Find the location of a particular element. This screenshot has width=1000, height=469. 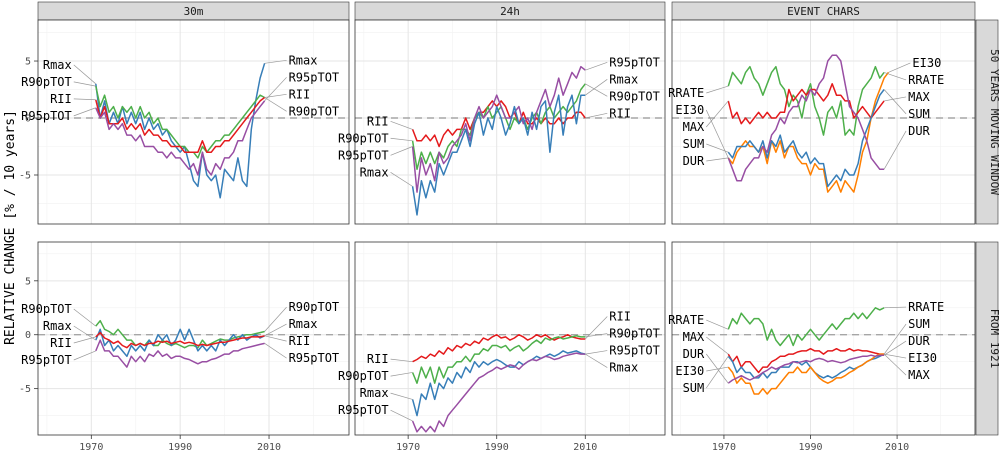

series-line-sum is located at coordinates (806, 138).